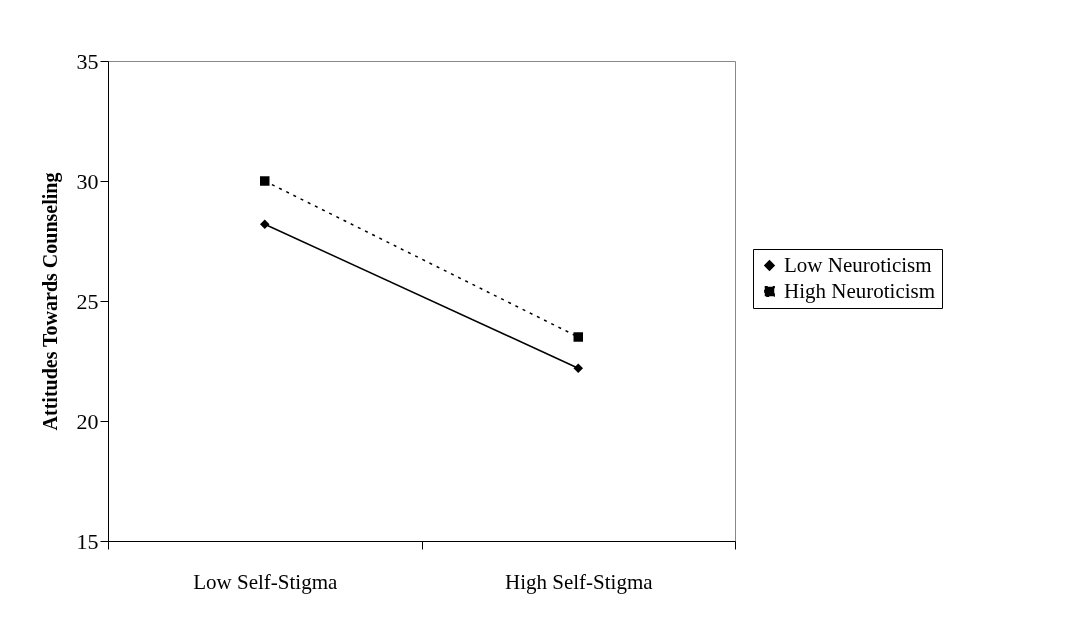  What do you see at coordinates (87, 301) in the screenshot?
I see `y-tick-label: 25` at bounding box center [87, 301].